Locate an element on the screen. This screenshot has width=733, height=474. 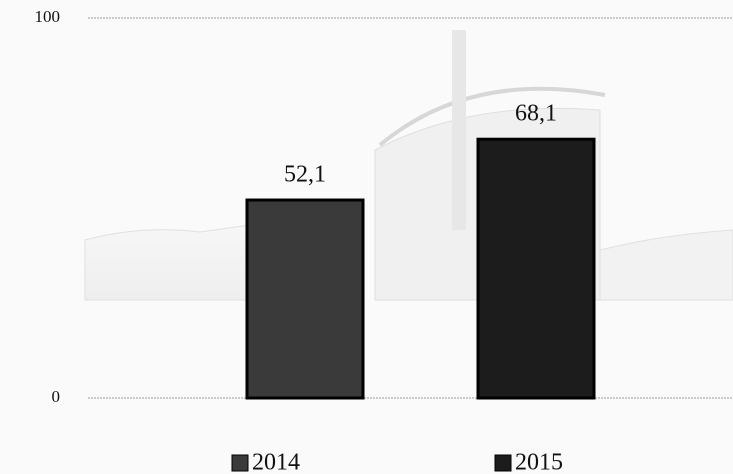
legend-label: 2015 is located at coordinates (539, 462).